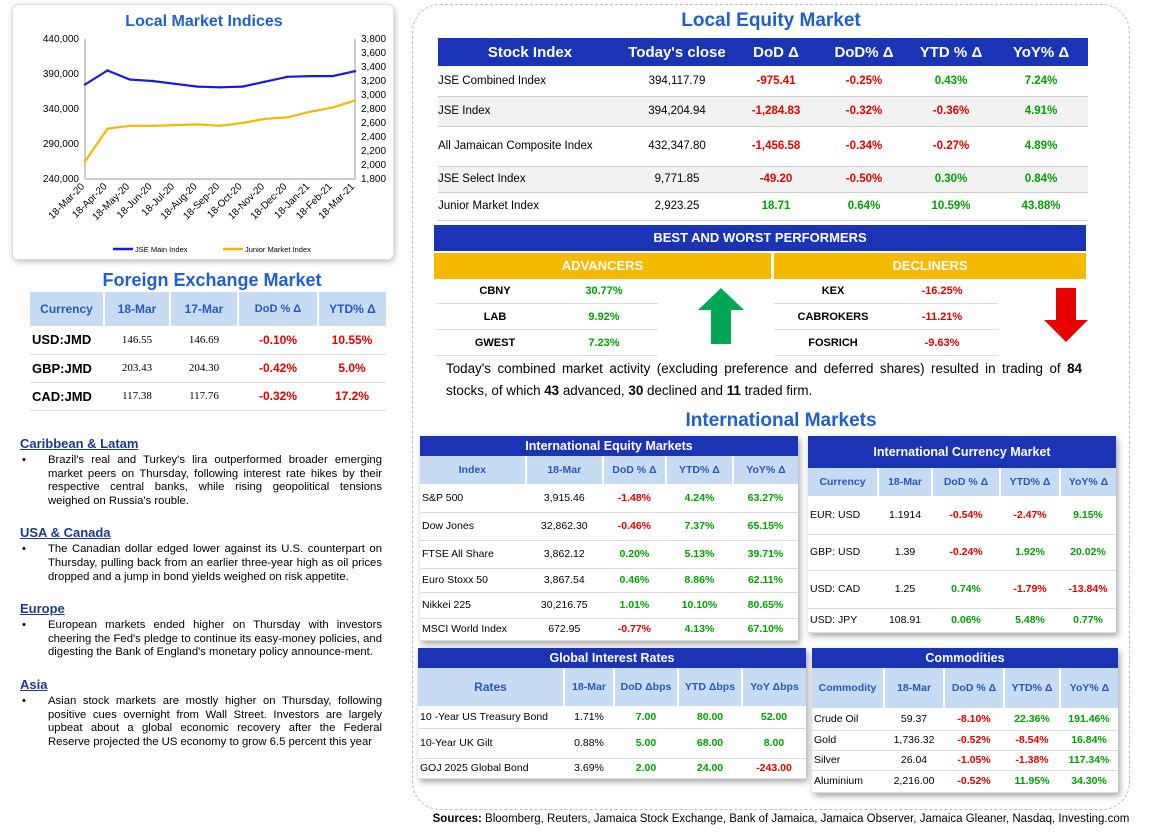  Describe the element at coordinates (905, 620) in the screenshot. I see `intl-currency-value: 108.91` at that location.